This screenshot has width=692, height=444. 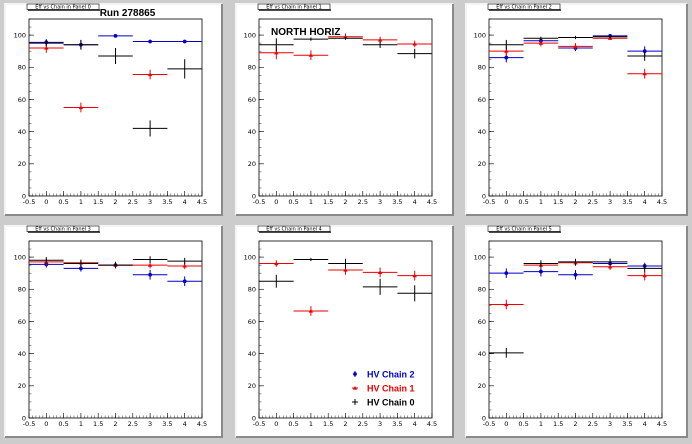 I want to click on legend-entry: HV Chain 0, so click(x=383, y=402).